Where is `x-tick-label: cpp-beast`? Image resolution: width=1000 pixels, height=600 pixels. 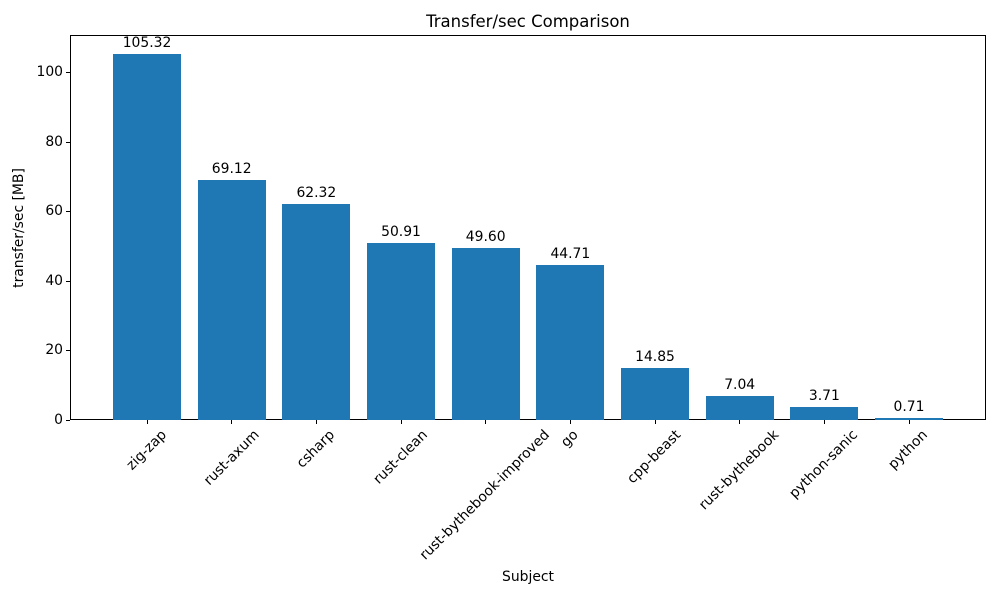 x-tick-label: cpp-beast is located at coordinates (654, 457).